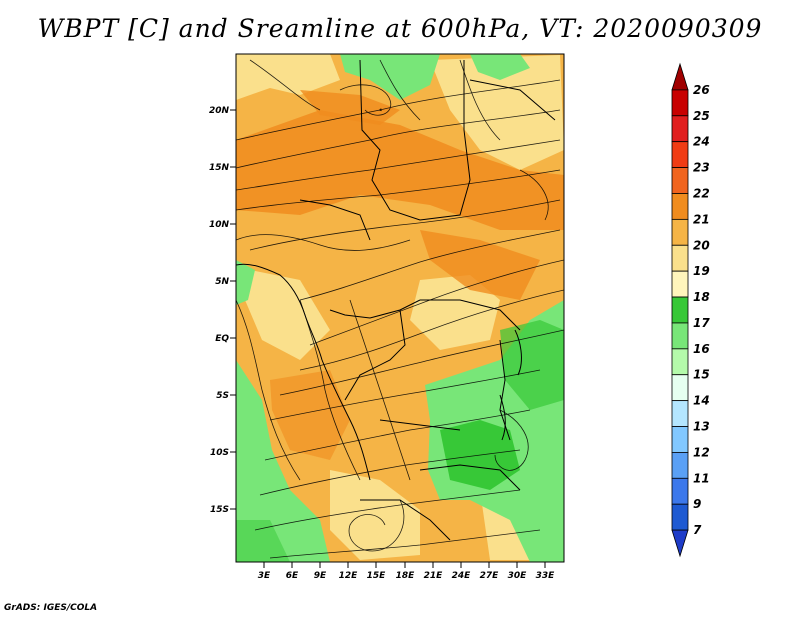 The height and width of the screenshot is (622, 800). Describe the element at coordinates (406, 576) in the screenshot. I see `lon-tick-label: 18E` at that location.